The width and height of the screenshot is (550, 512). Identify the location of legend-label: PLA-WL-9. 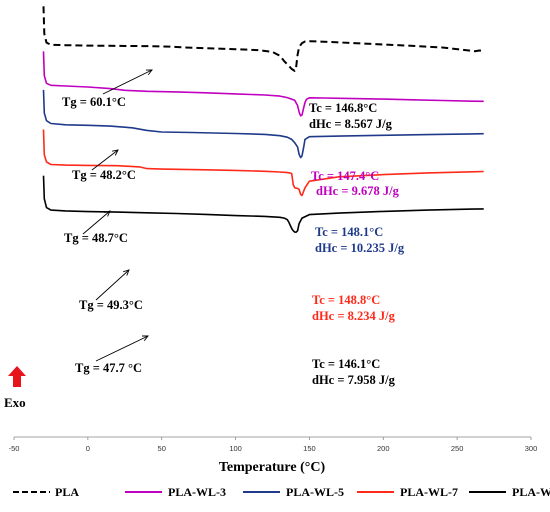
(531, 492).